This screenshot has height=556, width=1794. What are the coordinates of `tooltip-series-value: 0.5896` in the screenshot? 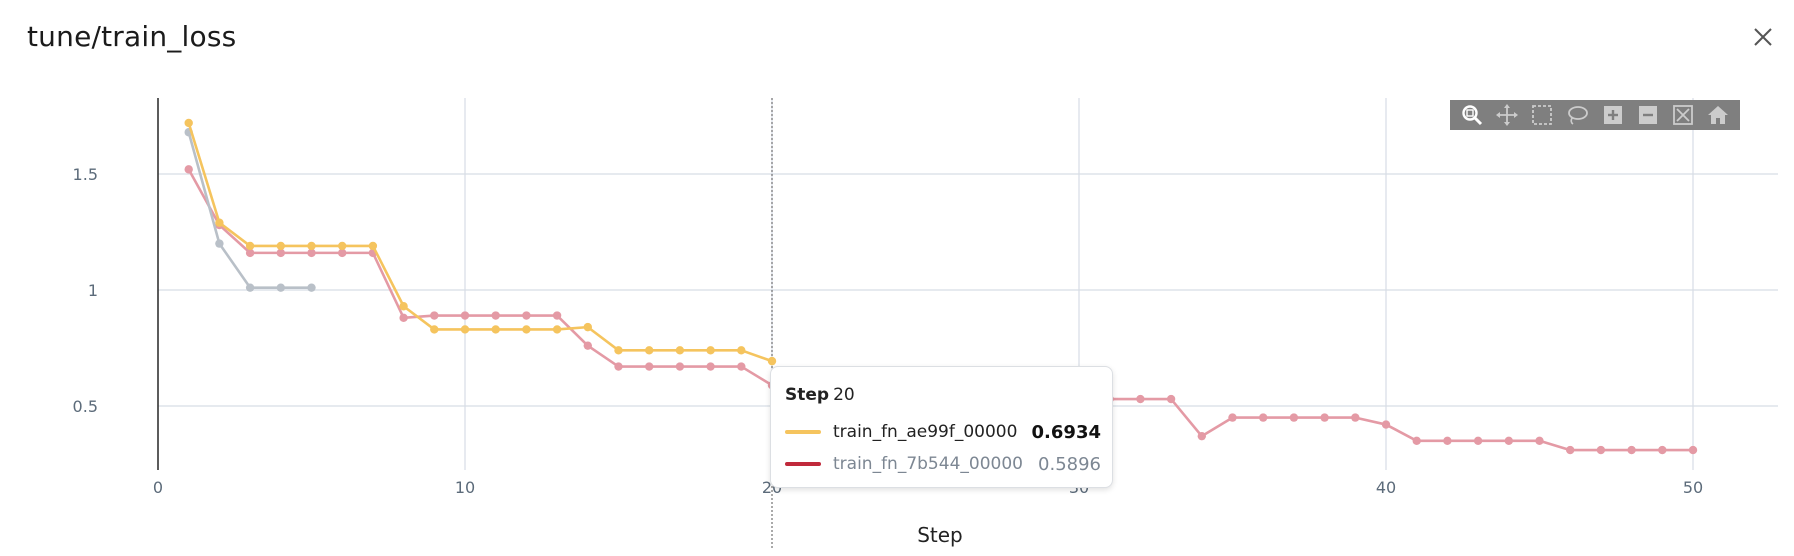 It's located at (1069, 464).